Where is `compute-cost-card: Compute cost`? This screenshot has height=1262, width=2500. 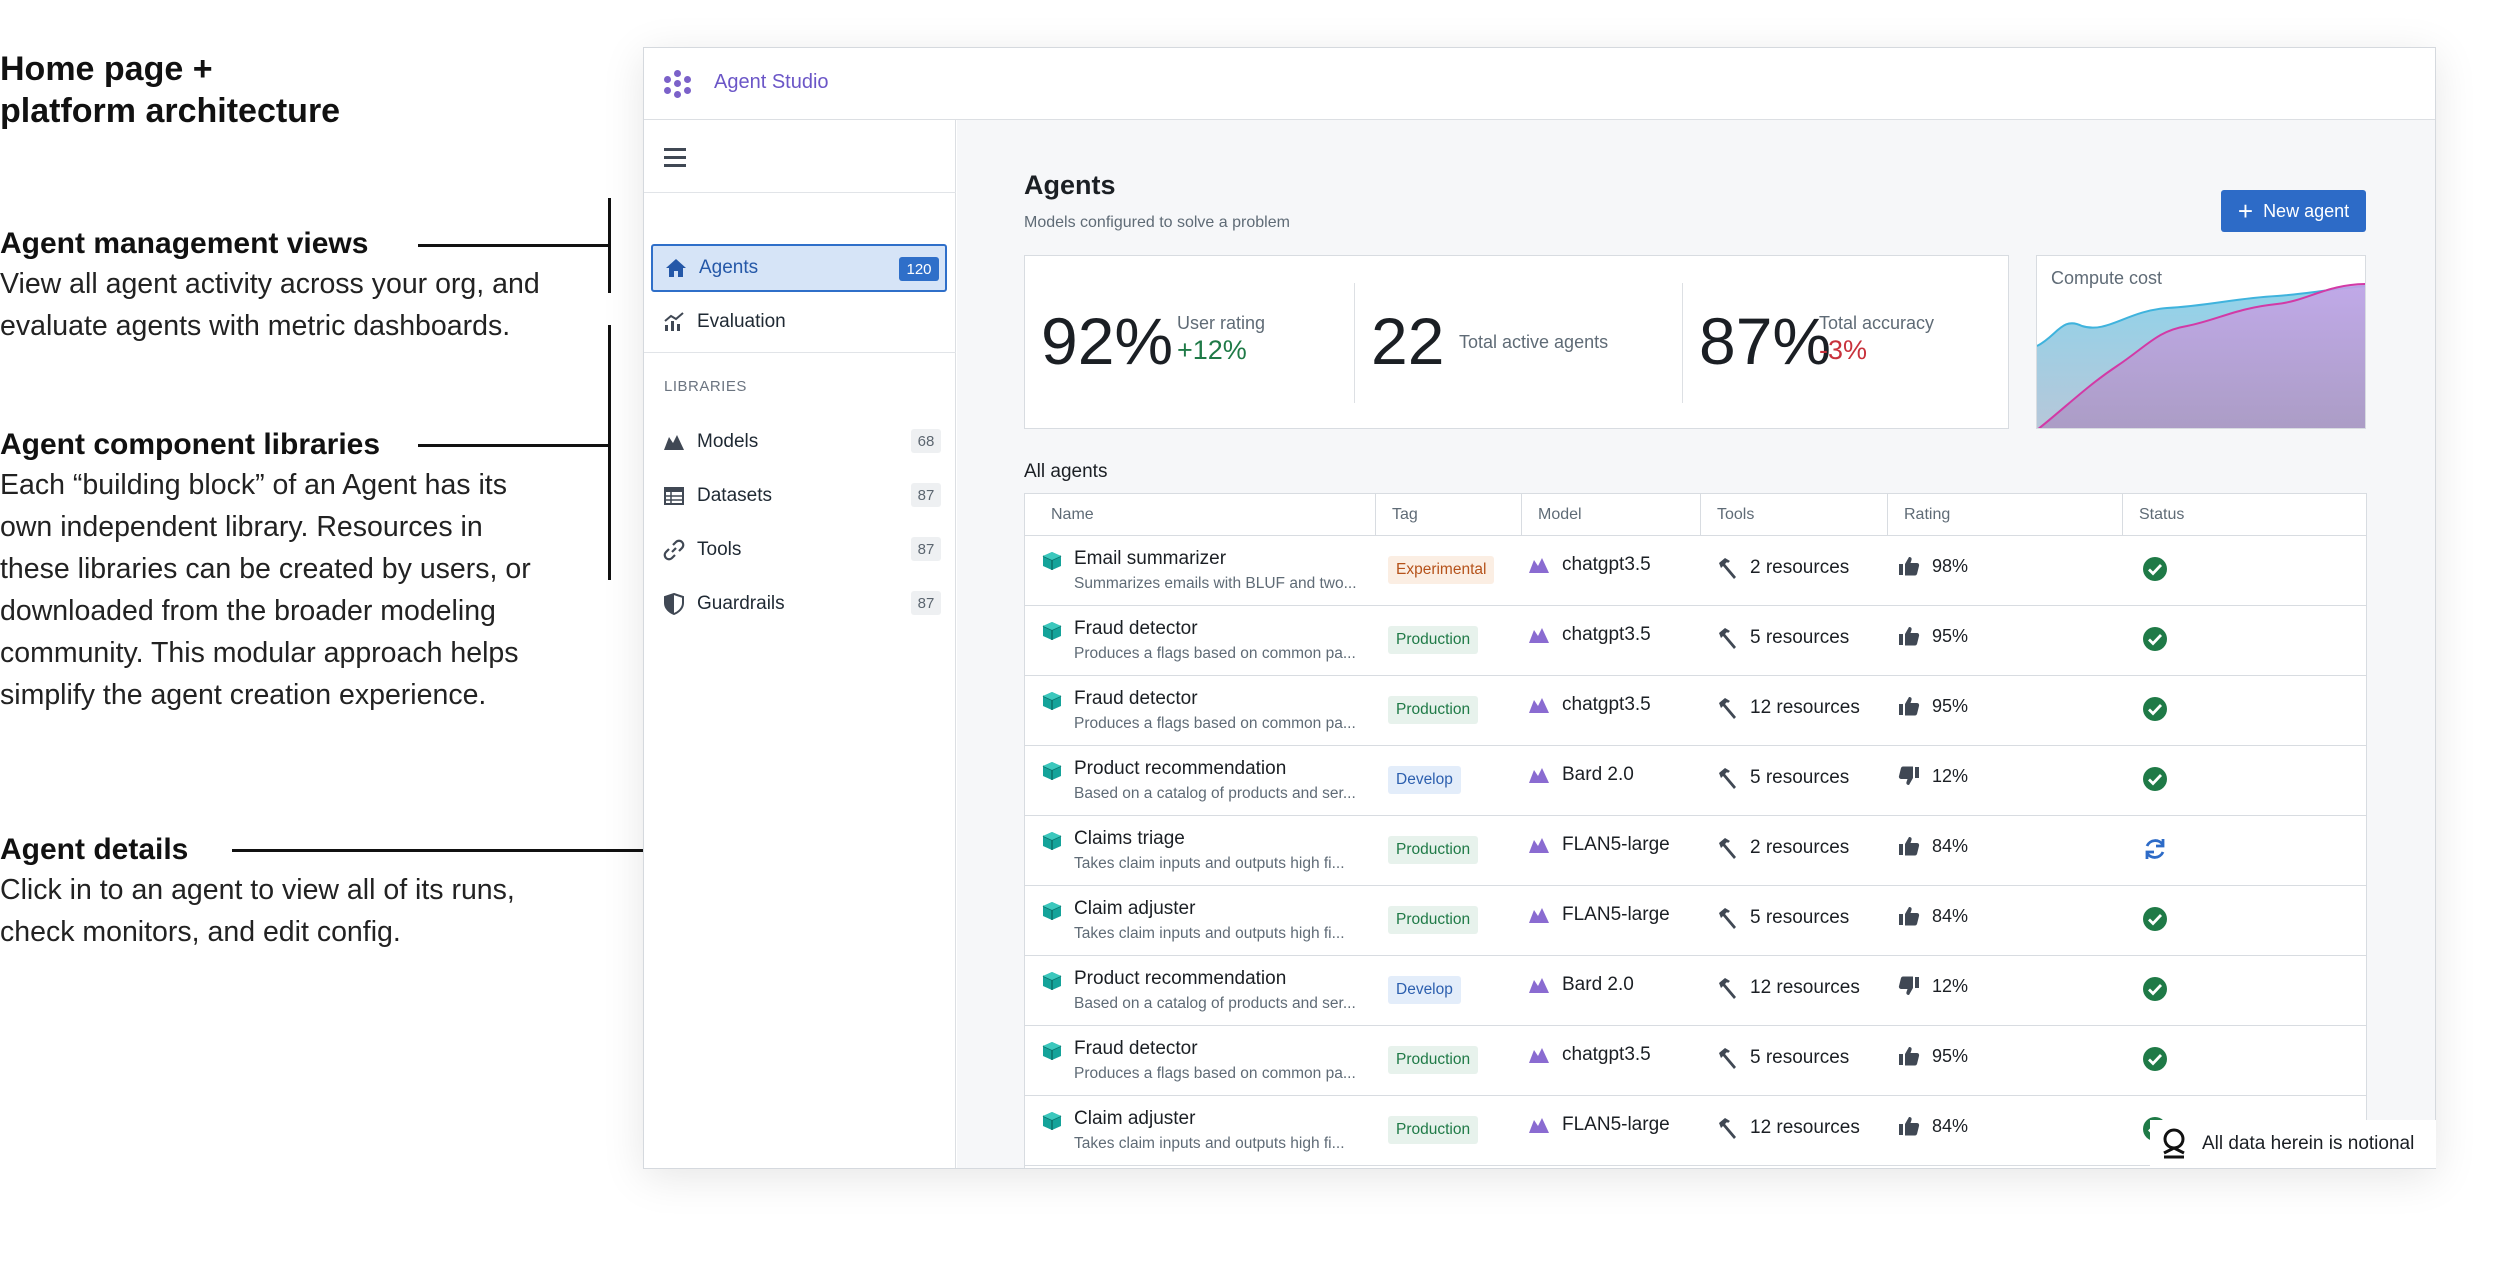 compute-cost-card: Compute cost is located at coordinates (2201, 342).